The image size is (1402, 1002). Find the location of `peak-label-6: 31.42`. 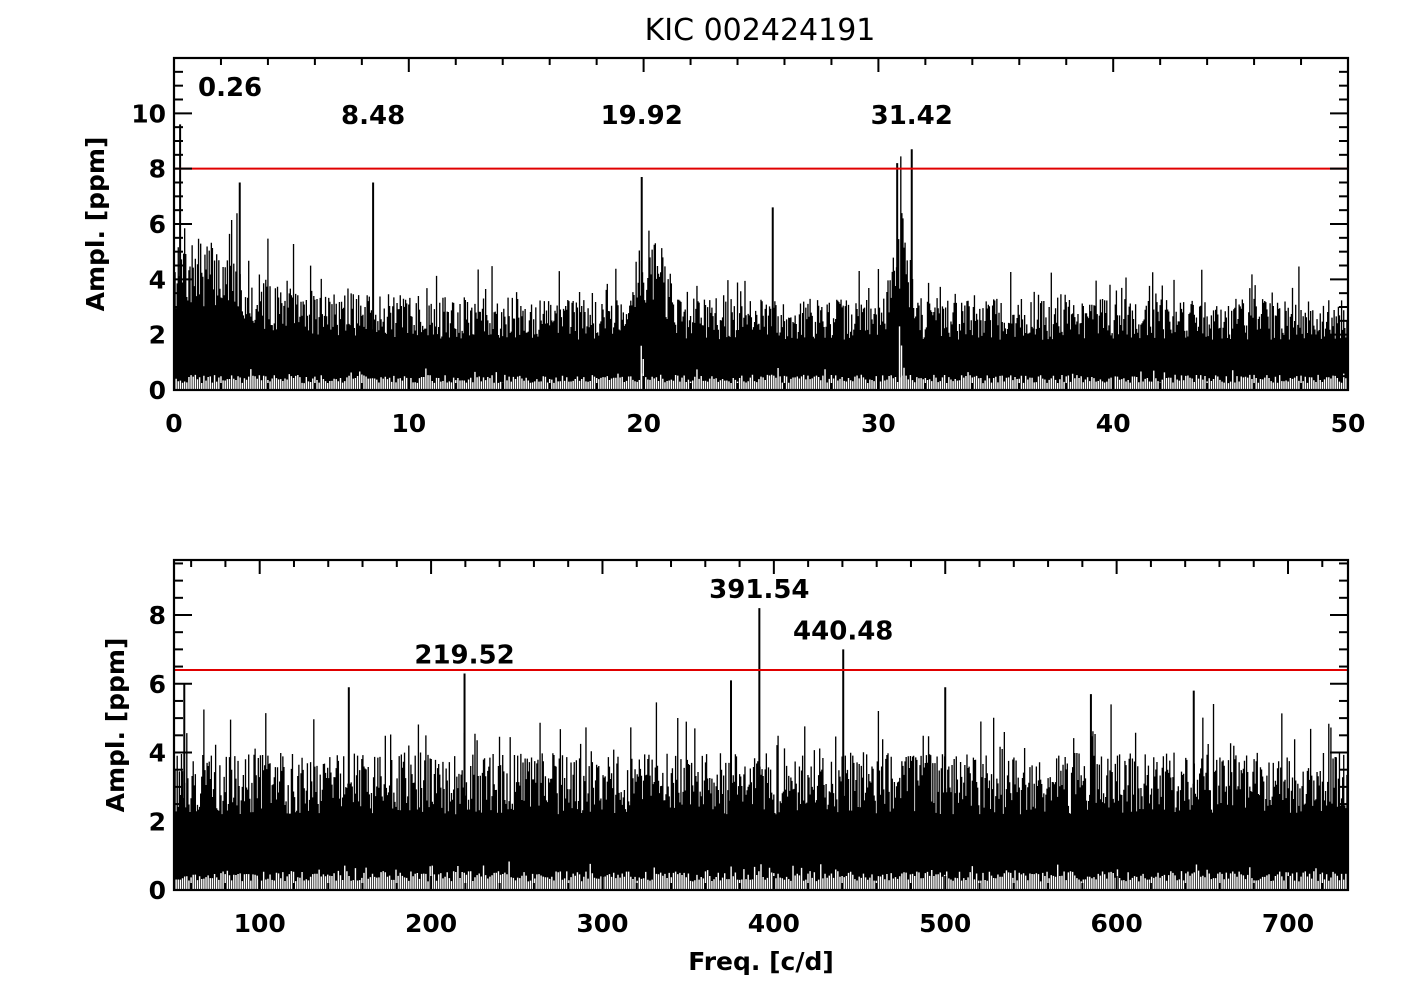

peak-label-6: 31.42 is located at coordinates (912, 116).